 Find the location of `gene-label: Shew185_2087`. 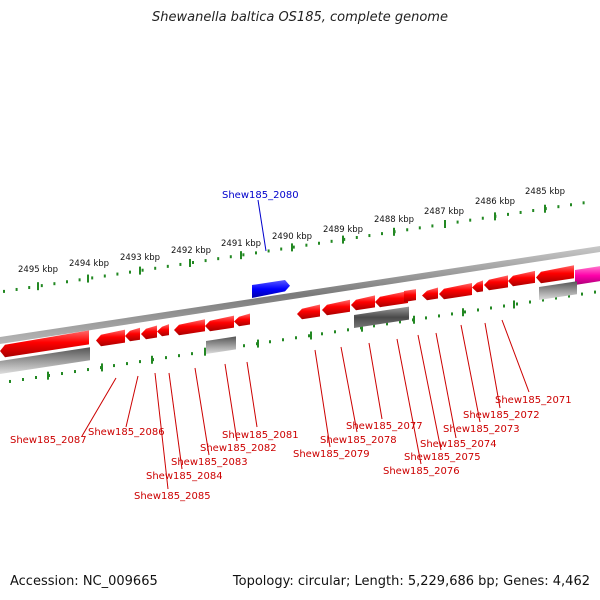

gene-label: Shew185_2087 is located at coordinates (48, 440).